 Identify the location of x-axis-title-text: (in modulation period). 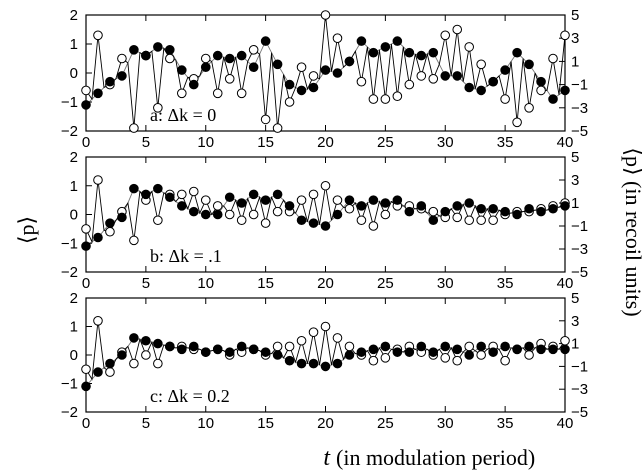
(435, 457).